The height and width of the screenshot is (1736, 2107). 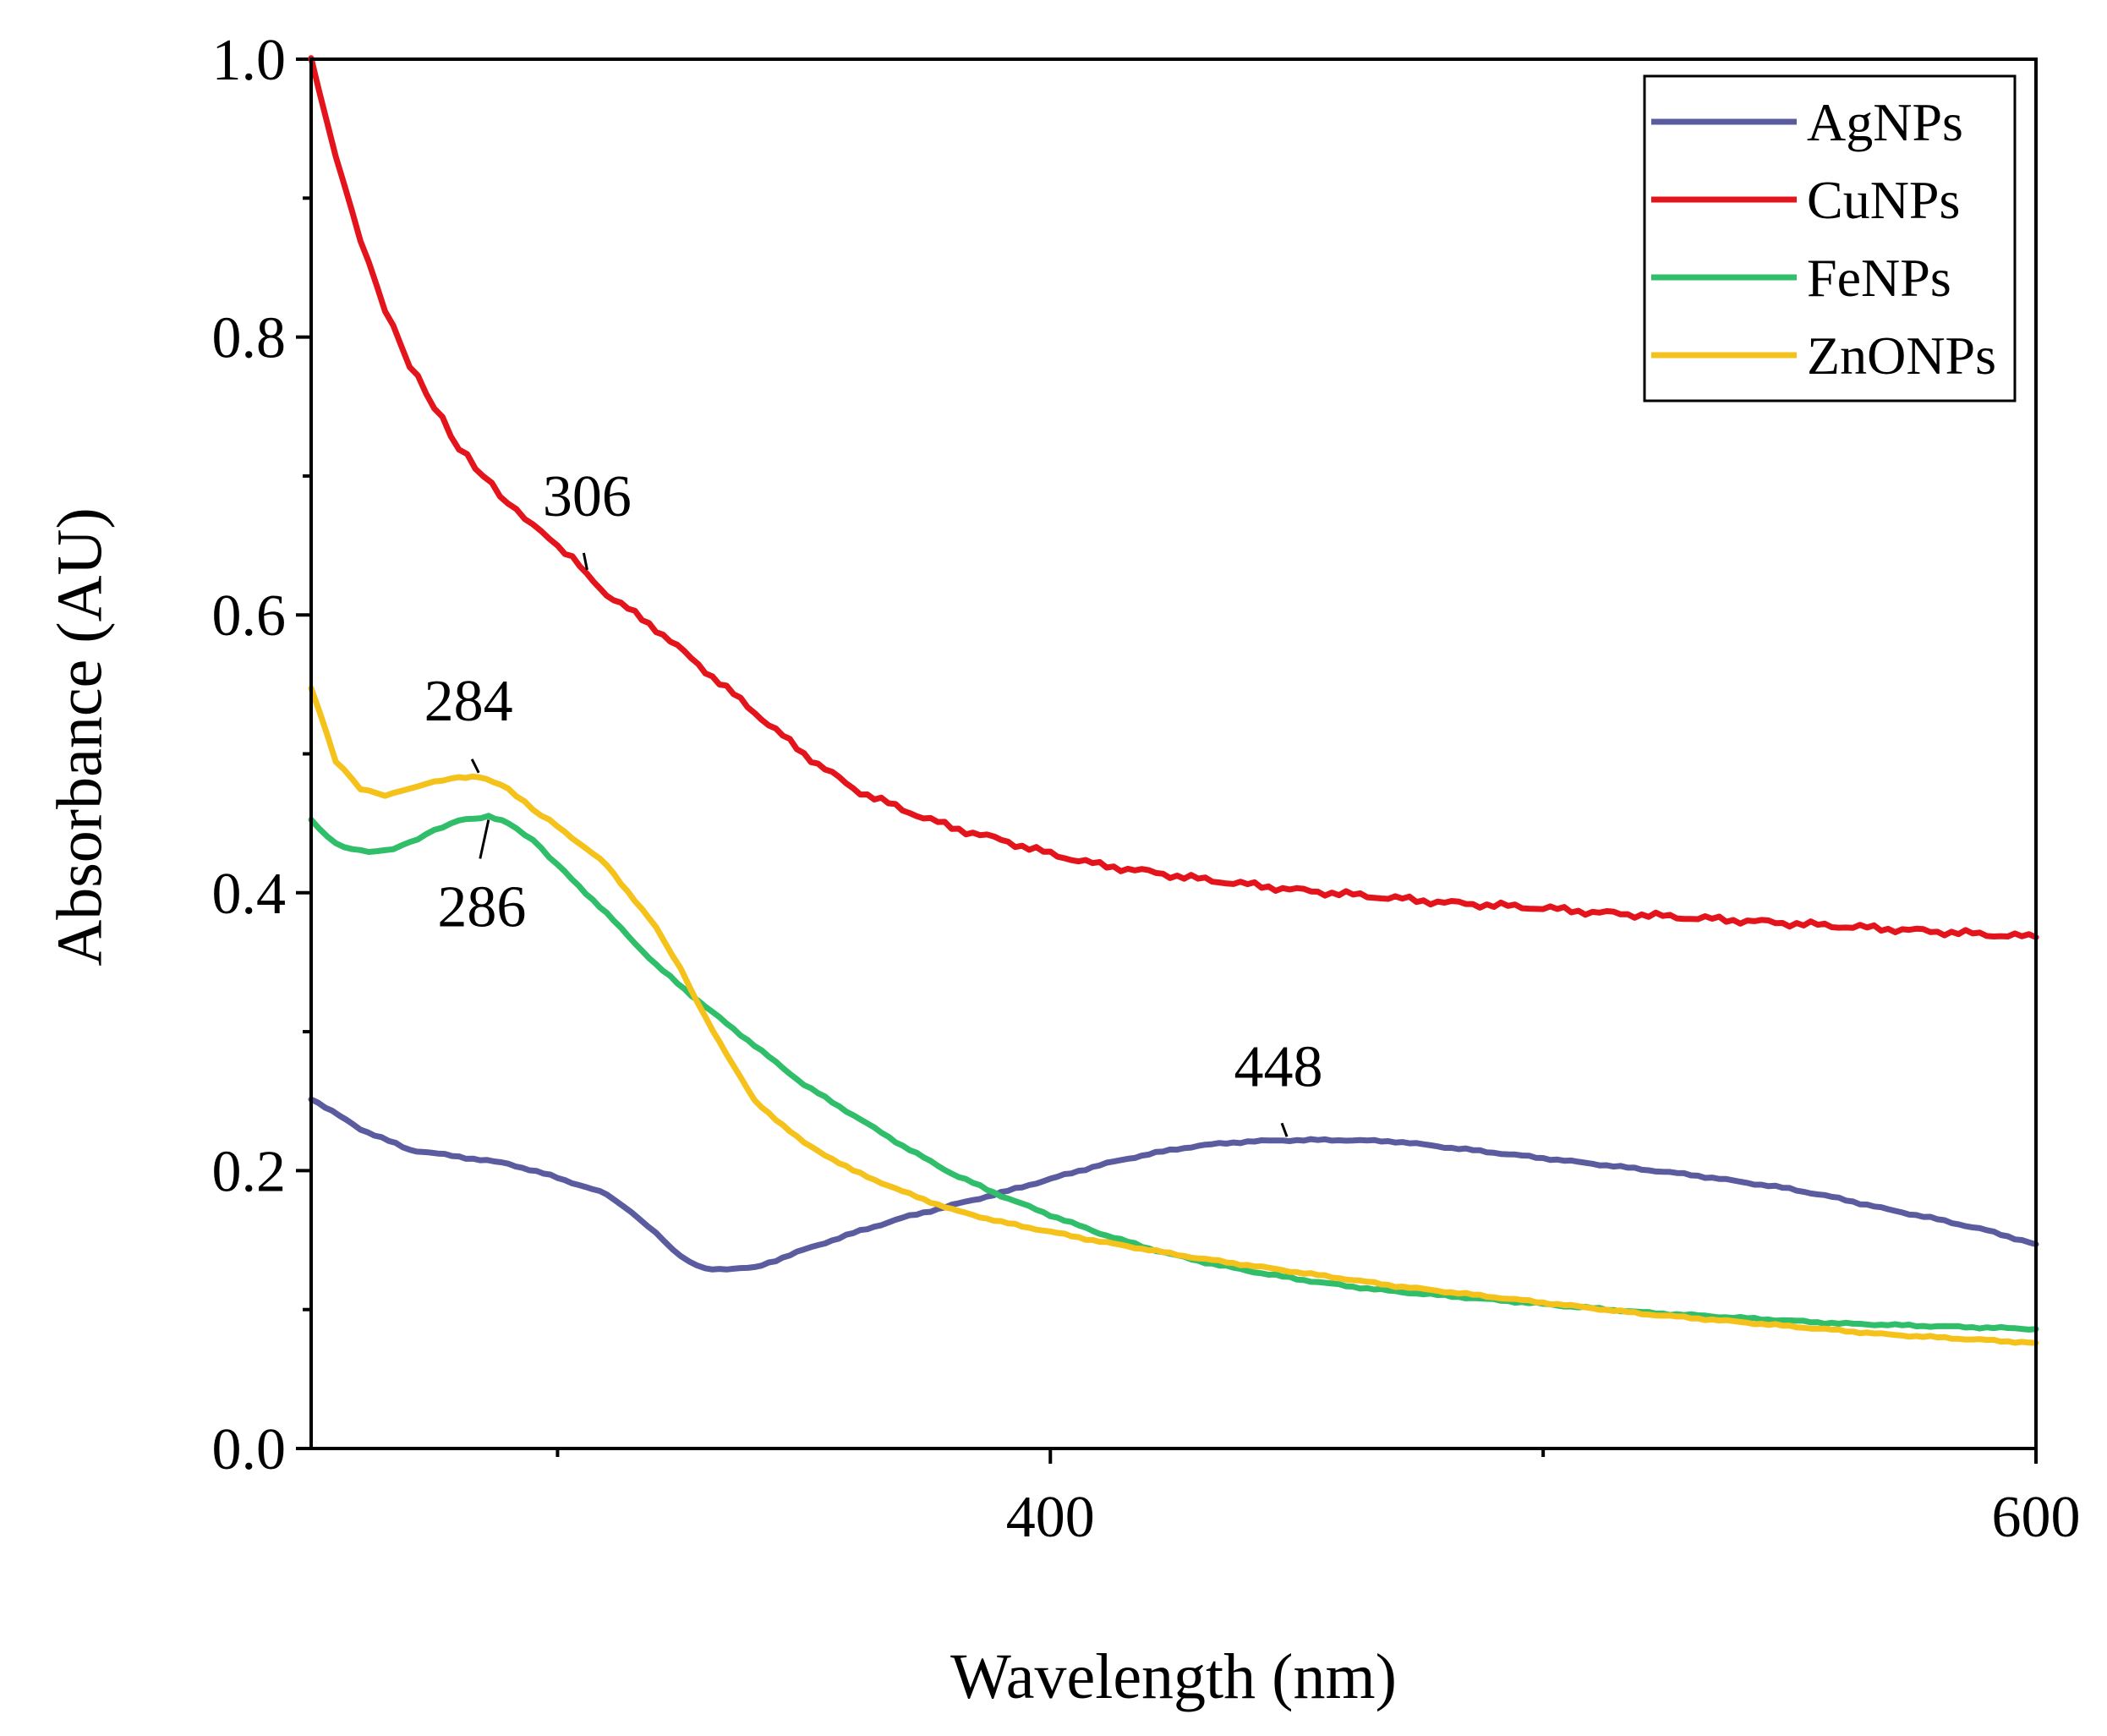 What do you see at coordinates (249, 338) in the screenshot?
I see `y-tick-label: 0.8` at bounding box center [249, 338].